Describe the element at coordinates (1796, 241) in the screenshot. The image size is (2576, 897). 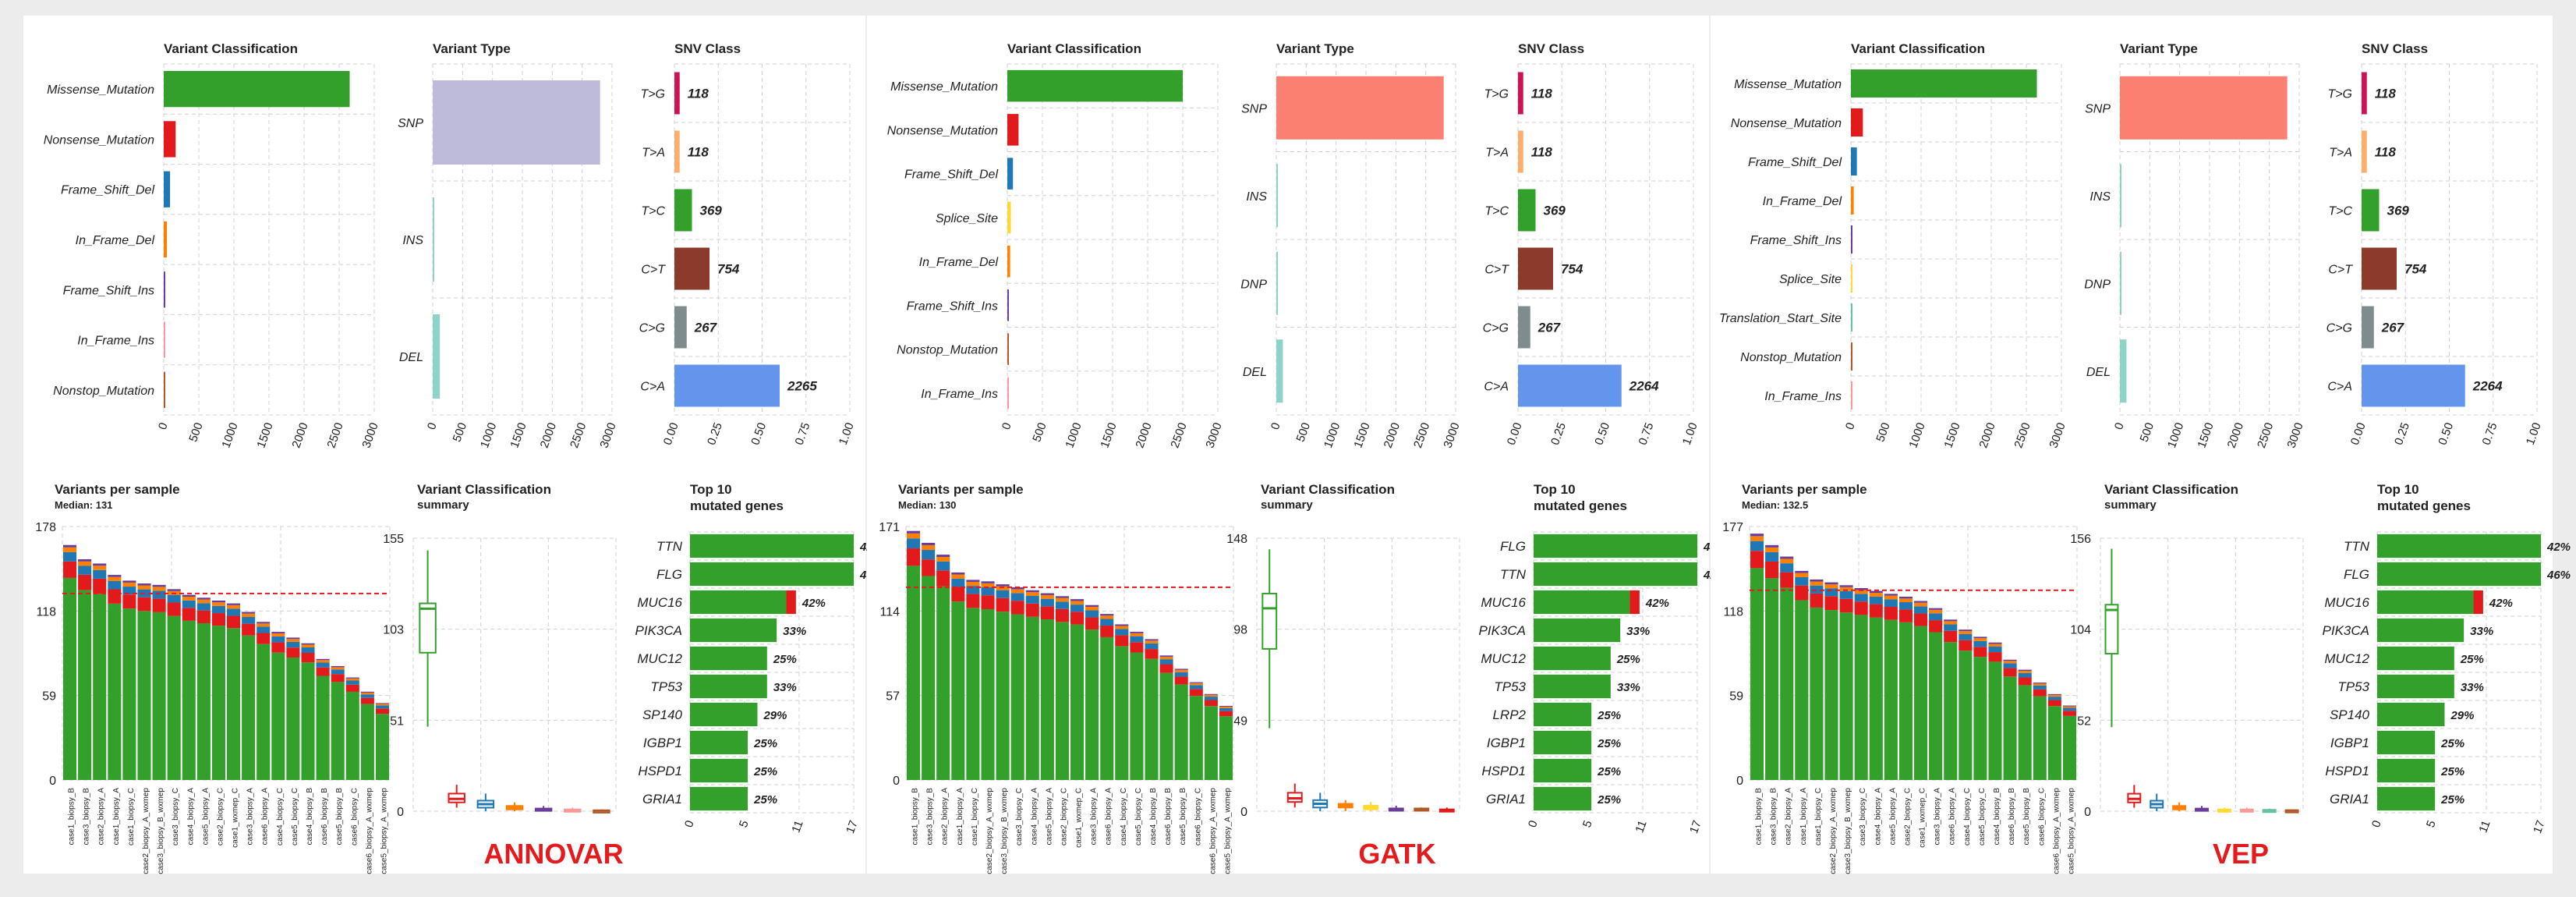
I see `category-label: Frame_Shift_Ins` at that location.